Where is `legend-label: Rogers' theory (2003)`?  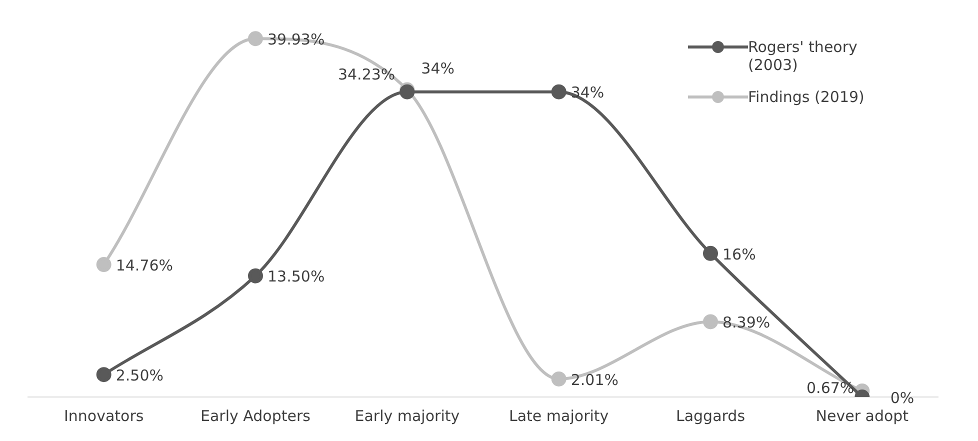 legend-label: Rogers' theory (2003) is located at coordinates (803, 56).